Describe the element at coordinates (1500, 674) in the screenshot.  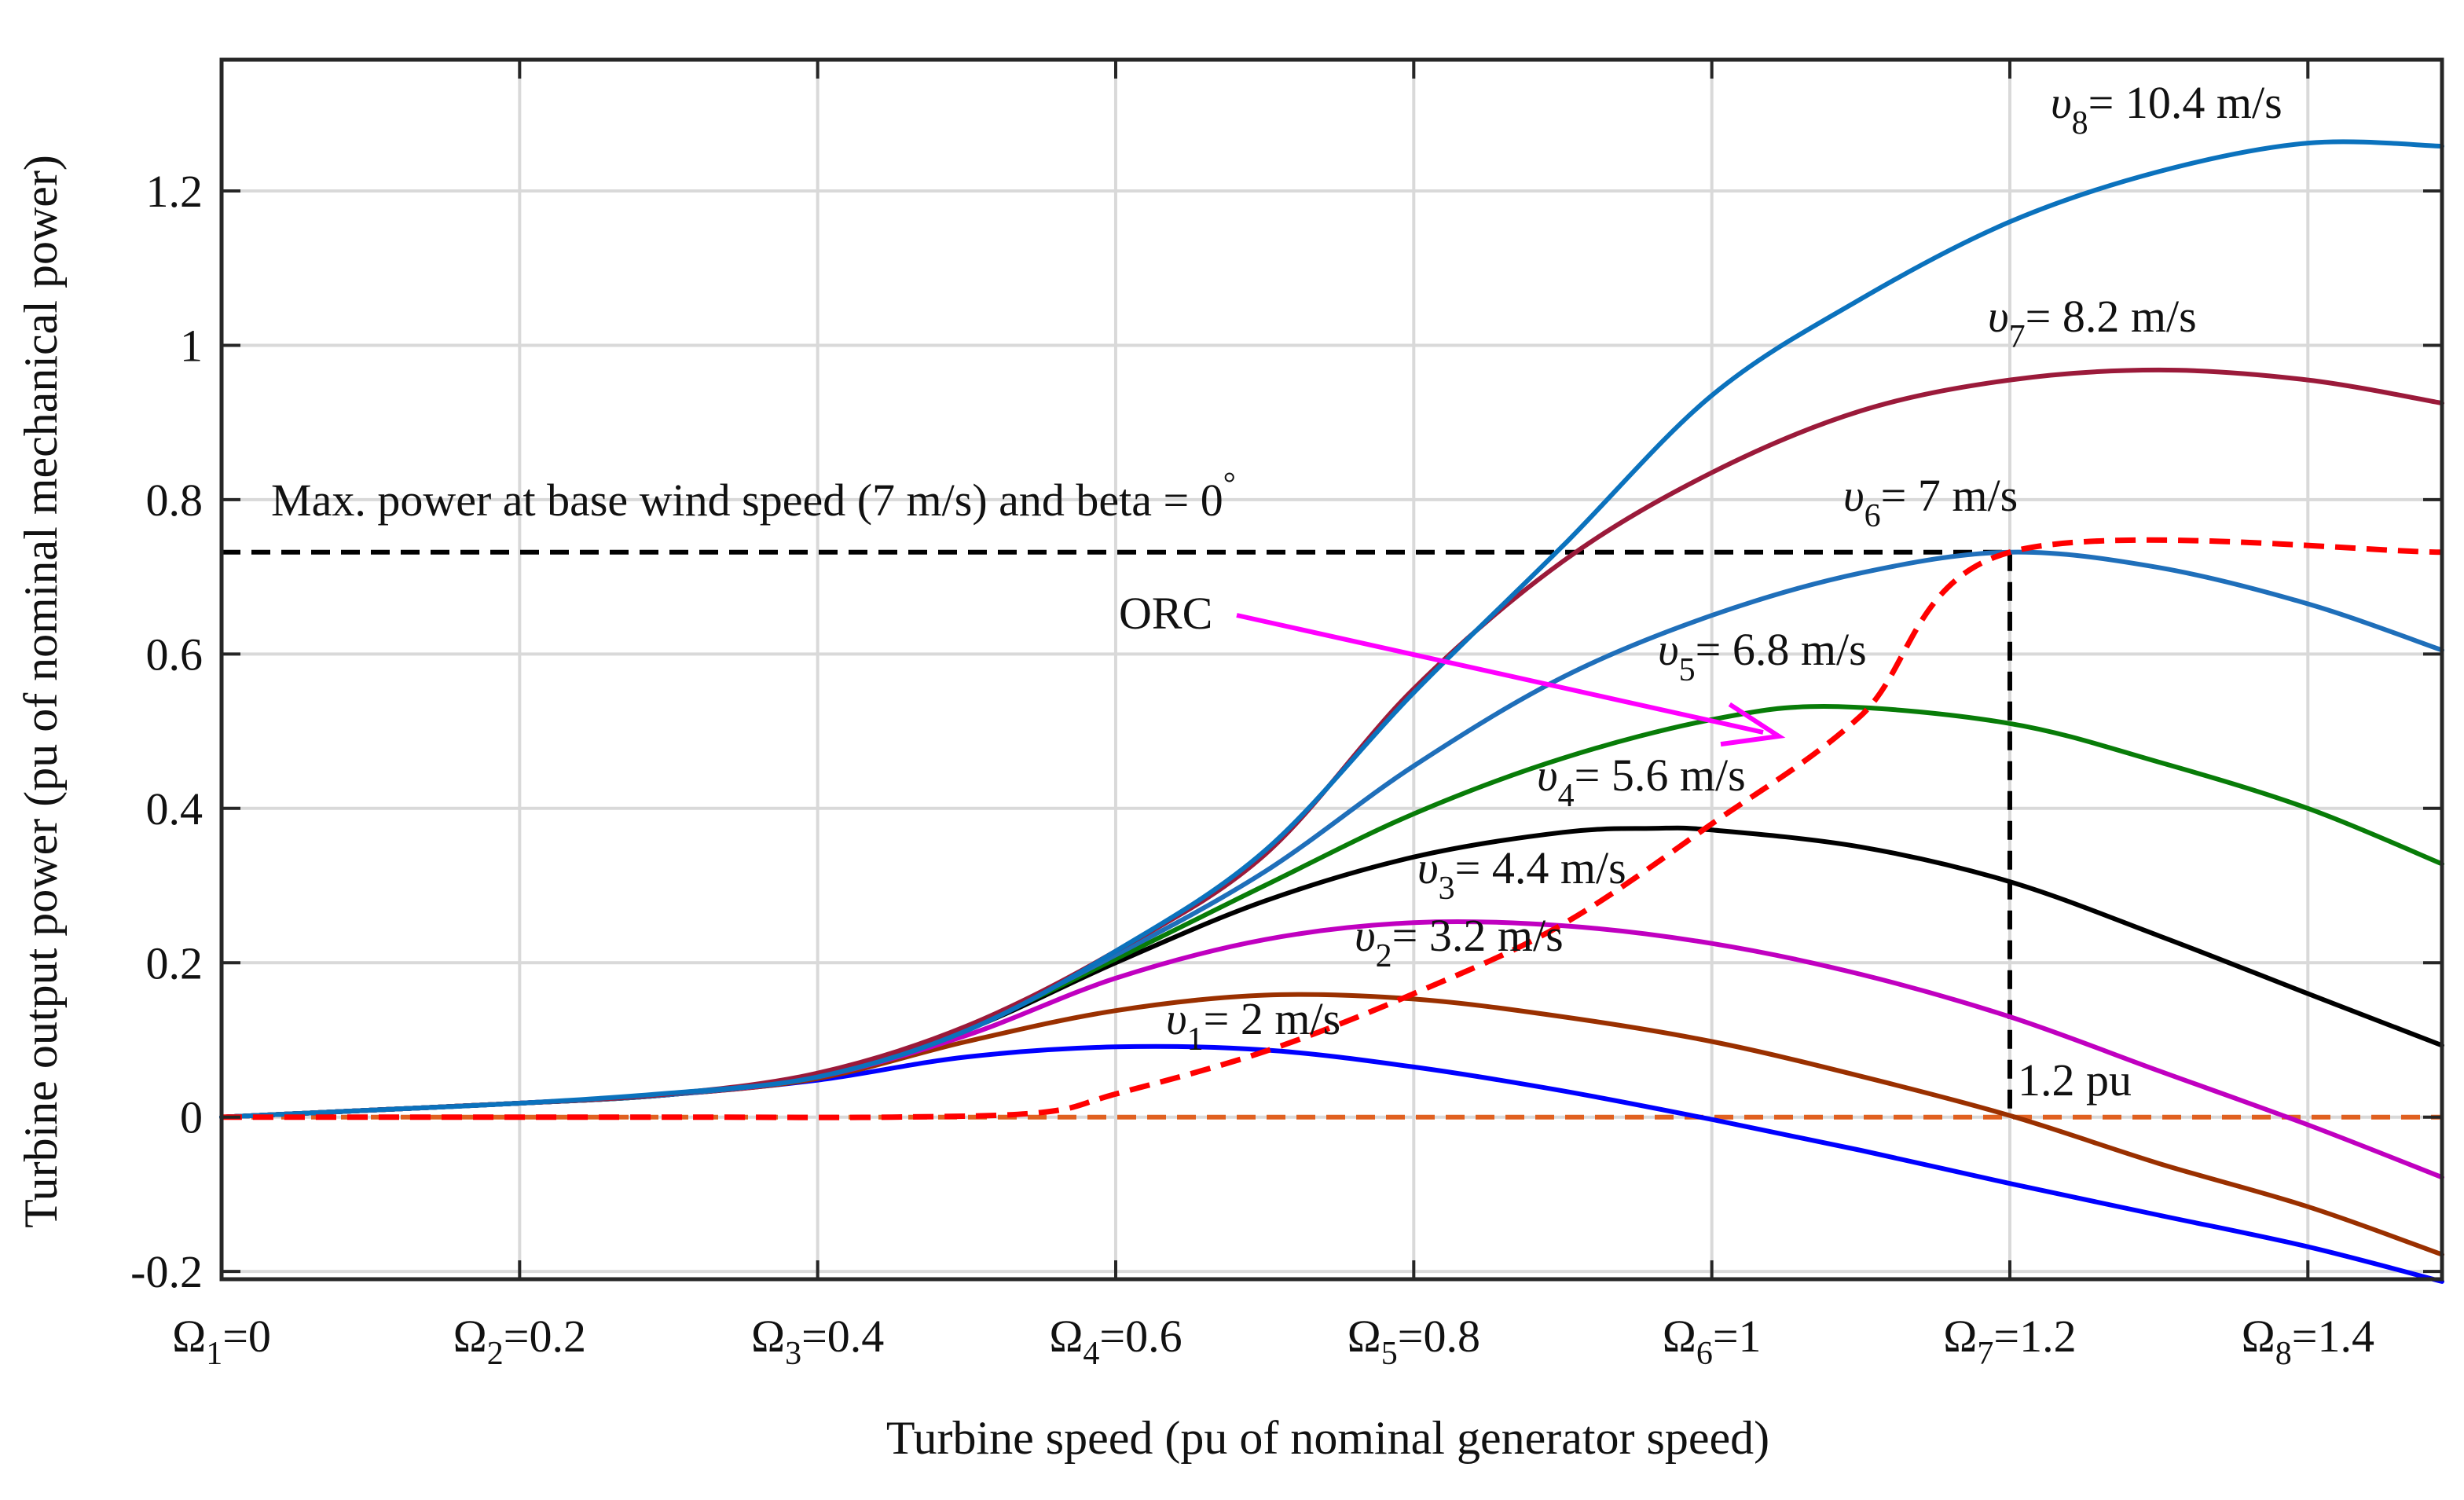
I see `orc-arrow-shaft` at that location.